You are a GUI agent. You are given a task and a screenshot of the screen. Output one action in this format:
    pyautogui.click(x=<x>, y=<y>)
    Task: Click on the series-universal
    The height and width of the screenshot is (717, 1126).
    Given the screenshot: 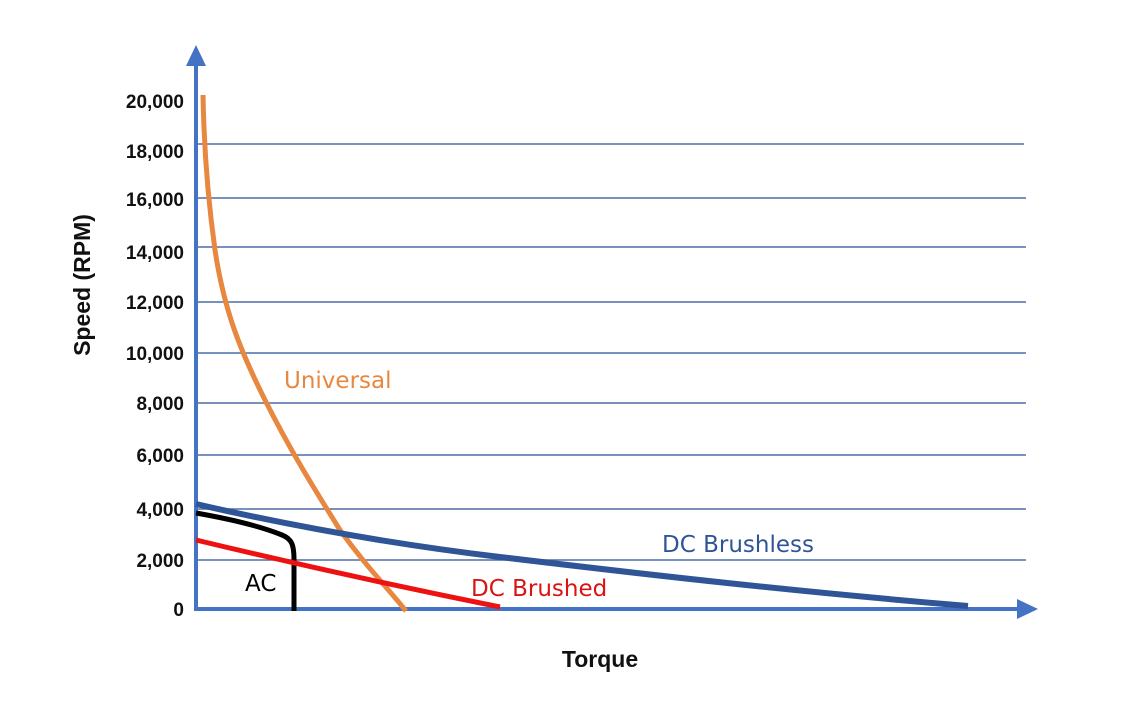 What is the action you would take?
    pyautogui.click(x=304, y=353)
    